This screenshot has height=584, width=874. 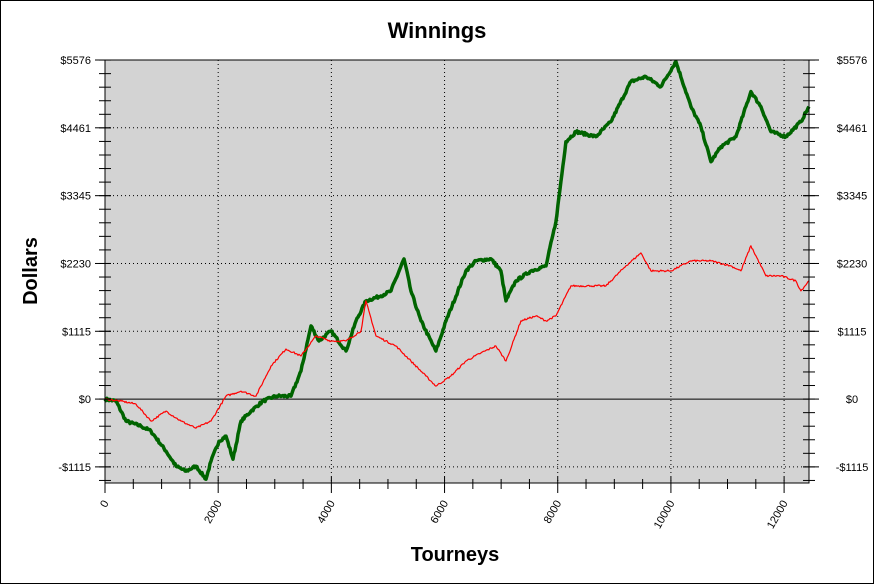 What do you see at coordinates (213, 512) in the screenshot?
I see `x-tick-label: 2000` at bounding box center [213, 512].